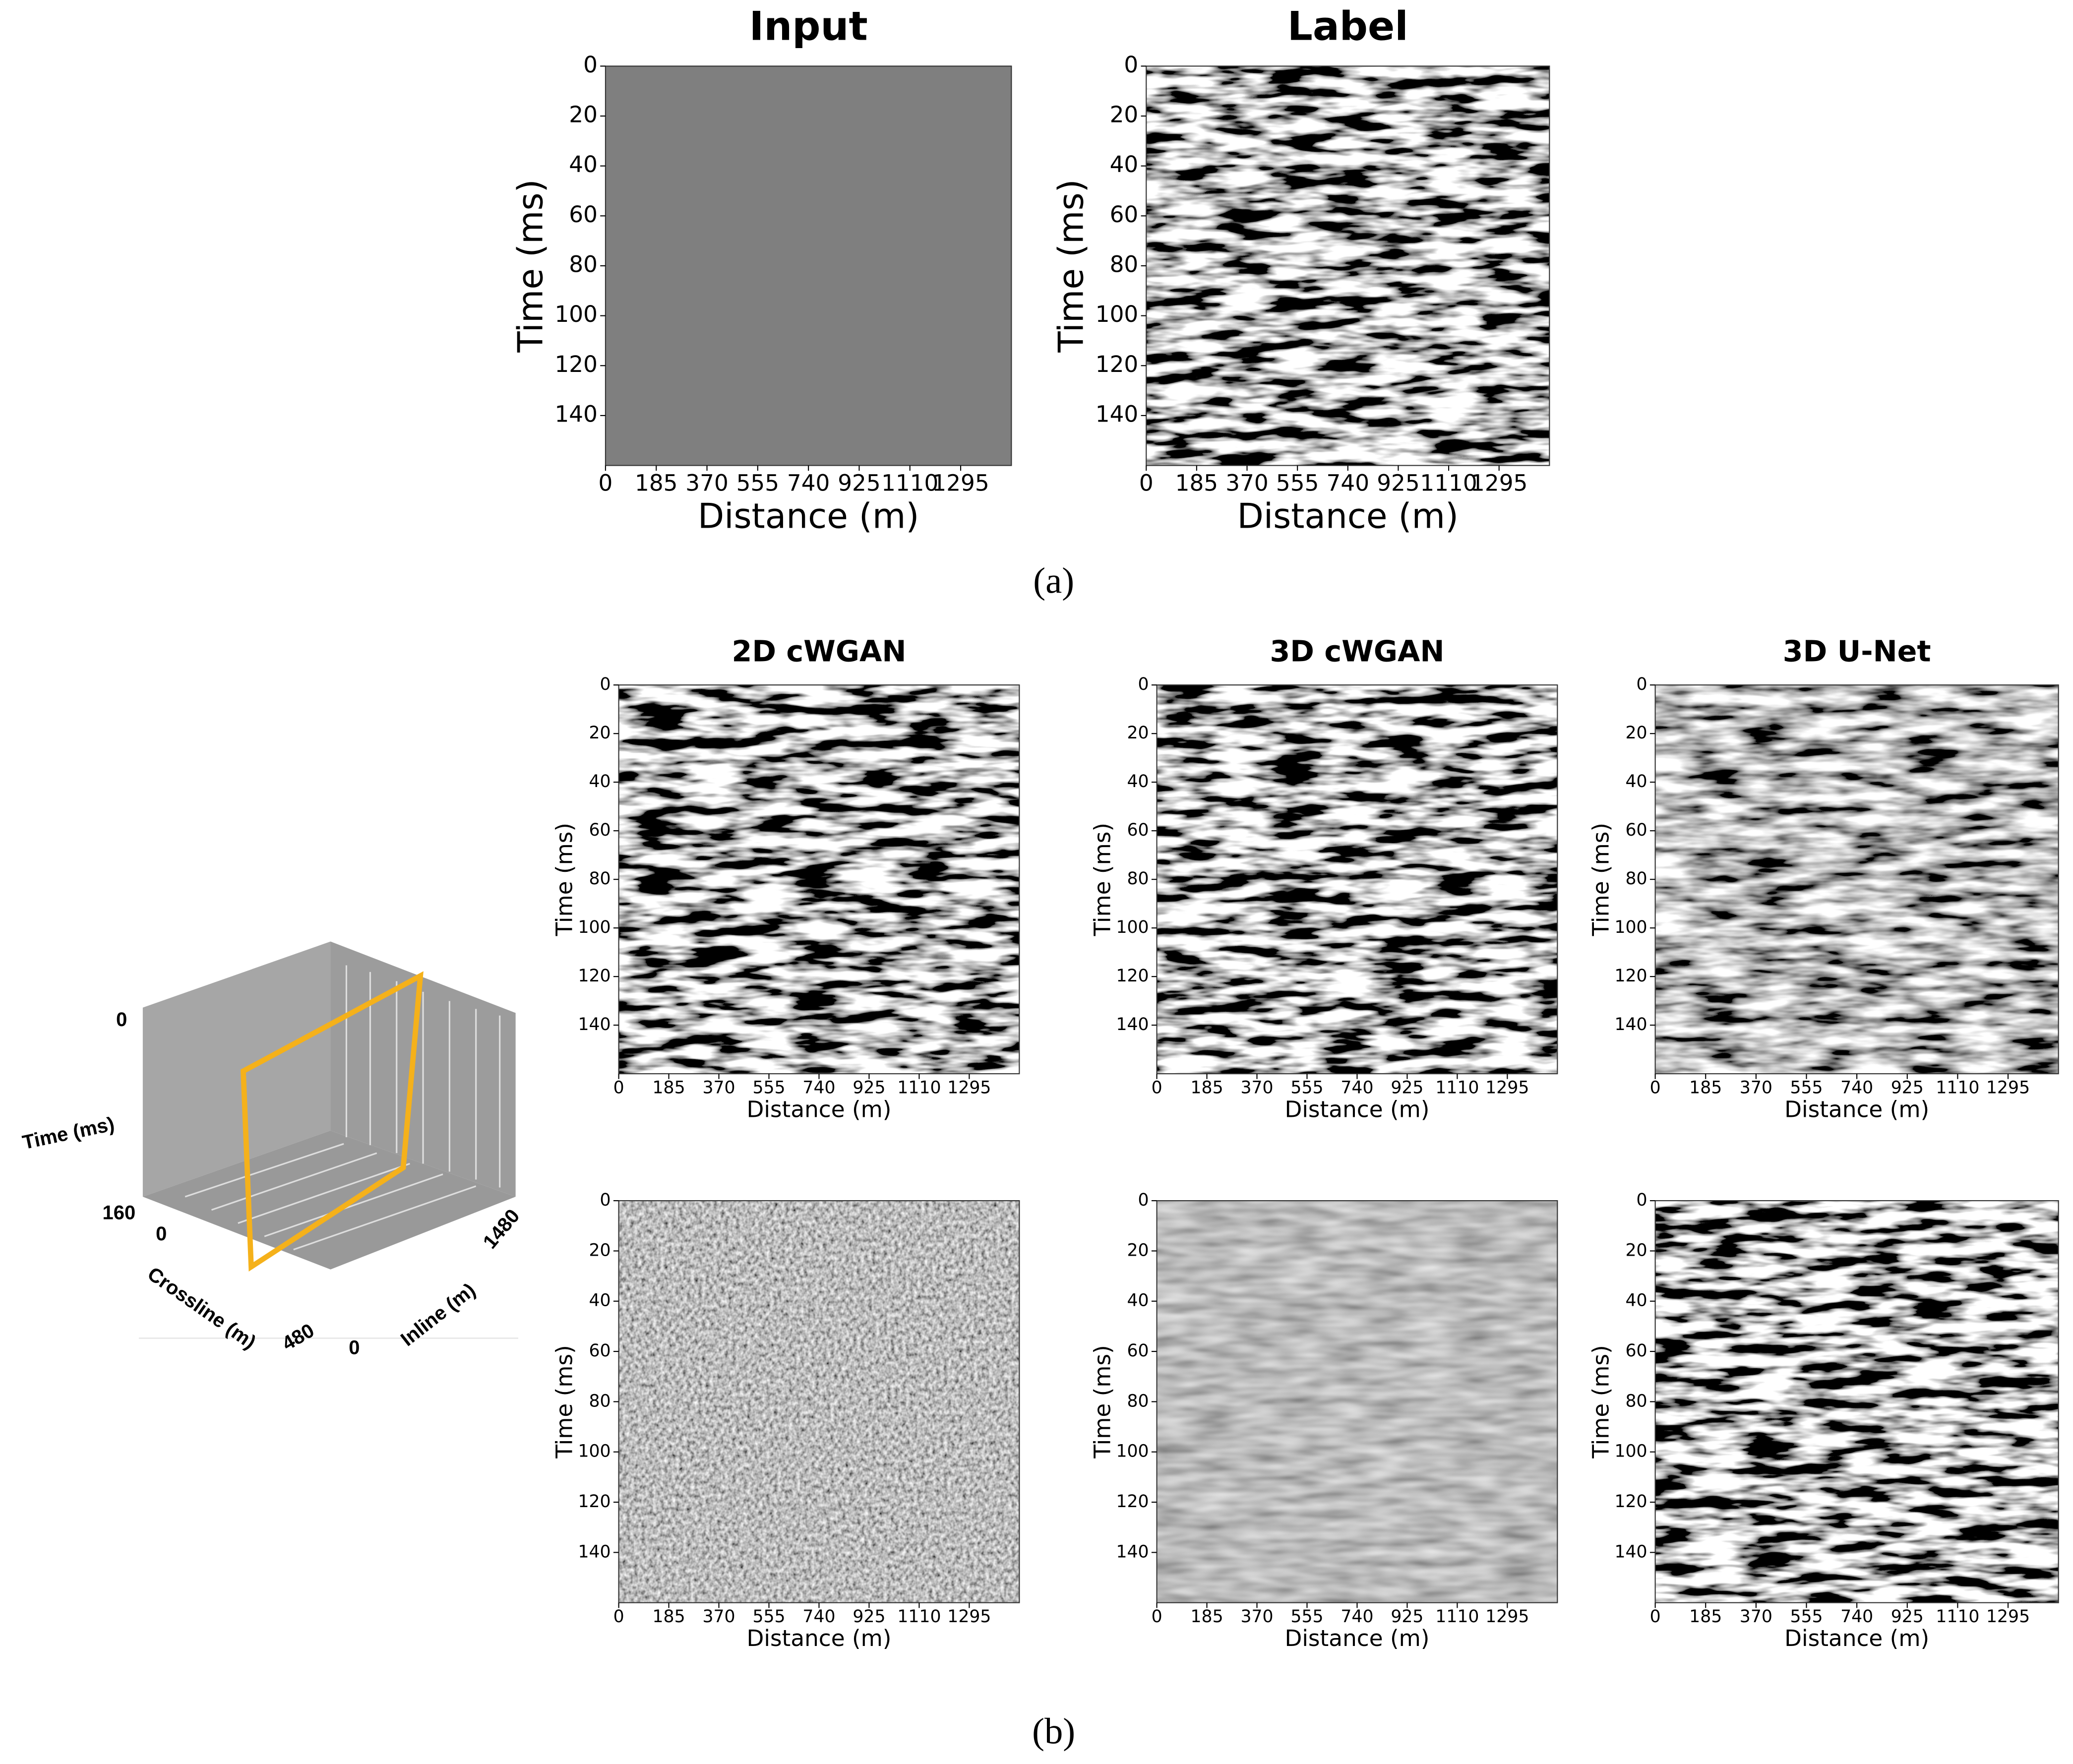  Describe the element at coordinates (122, 1020) in the screenshot. I see `time-start: 0` at that location.